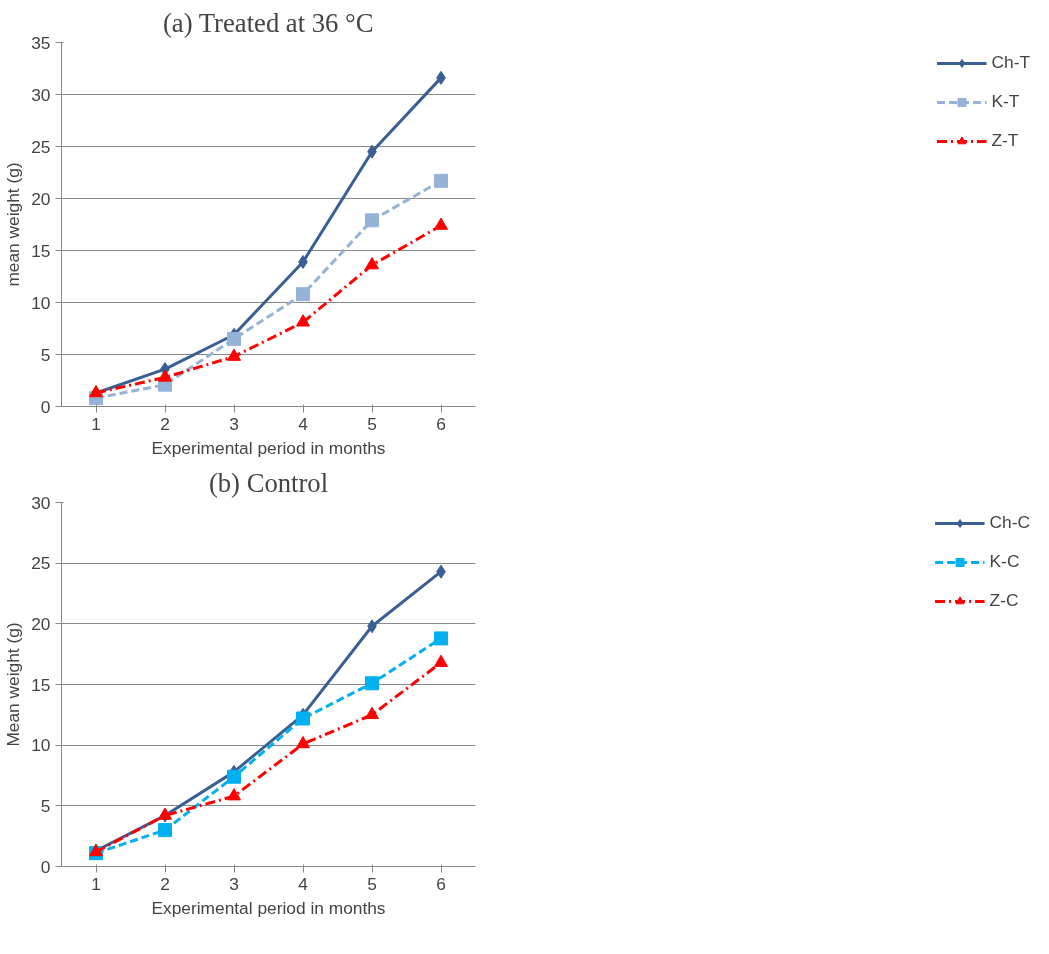  Describe the element at coordinates (13, 224) in the screenshot. I see `y-axis-title: mean weight (g)` at that location.